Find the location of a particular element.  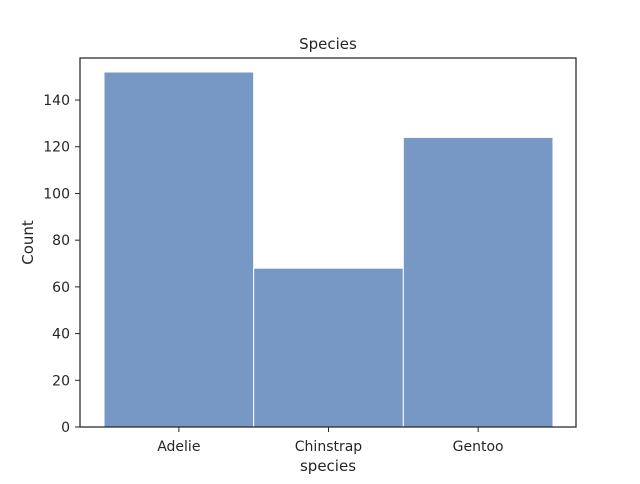

y-tick-label: 0 is located at coordinates (65, 428).